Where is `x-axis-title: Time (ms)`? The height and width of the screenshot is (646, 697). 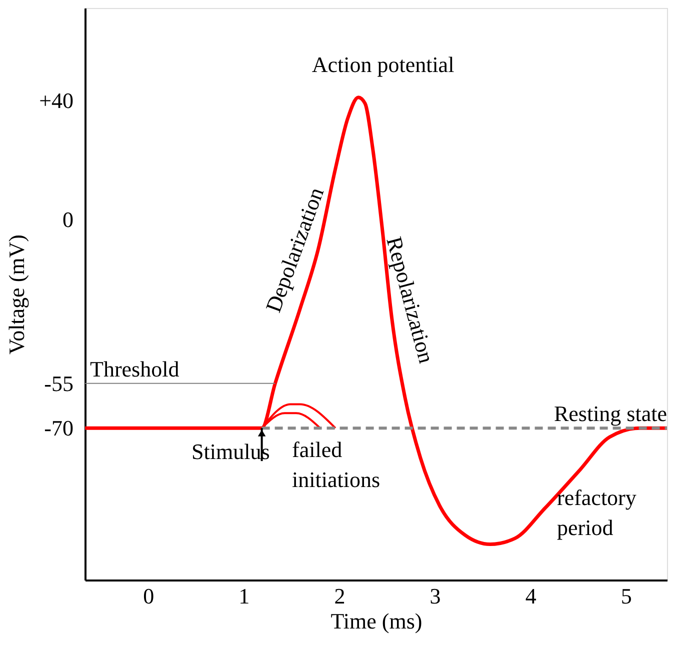
x-axis-title: Time (ms) is located at coordinates (376, 621).